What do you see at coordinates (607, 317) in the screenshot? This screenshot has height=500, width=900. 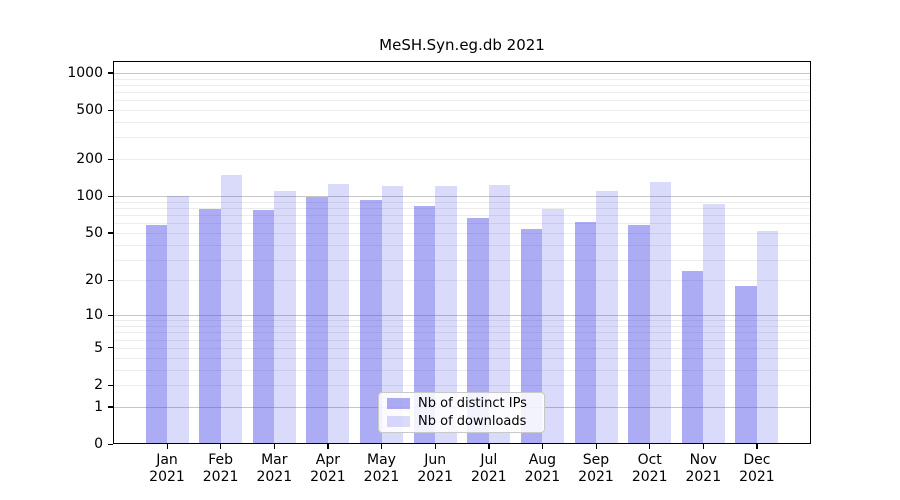 I see `bar-downloads-sep` at bounding box center [607, 317].